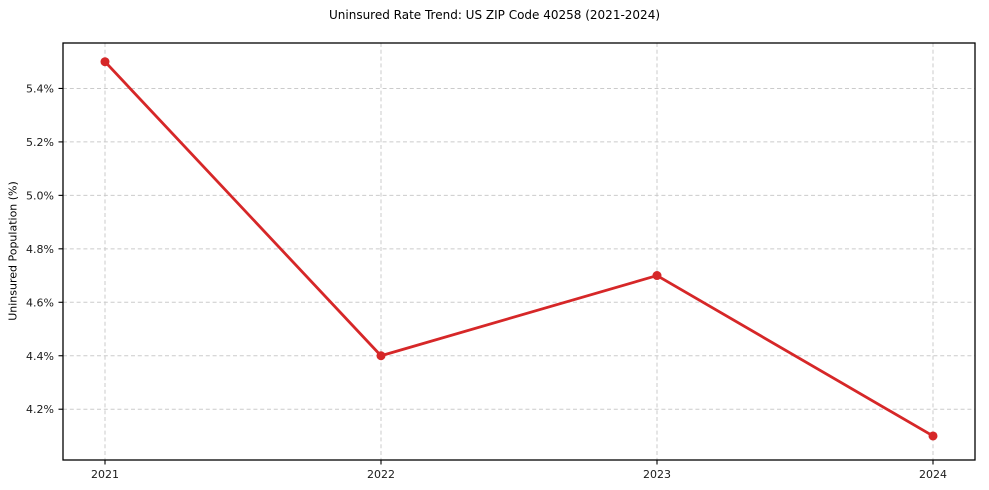 The height and width of the screenshot is (490, 989). I want to click on y-tick-label: 5.0%, so click(40, 195).